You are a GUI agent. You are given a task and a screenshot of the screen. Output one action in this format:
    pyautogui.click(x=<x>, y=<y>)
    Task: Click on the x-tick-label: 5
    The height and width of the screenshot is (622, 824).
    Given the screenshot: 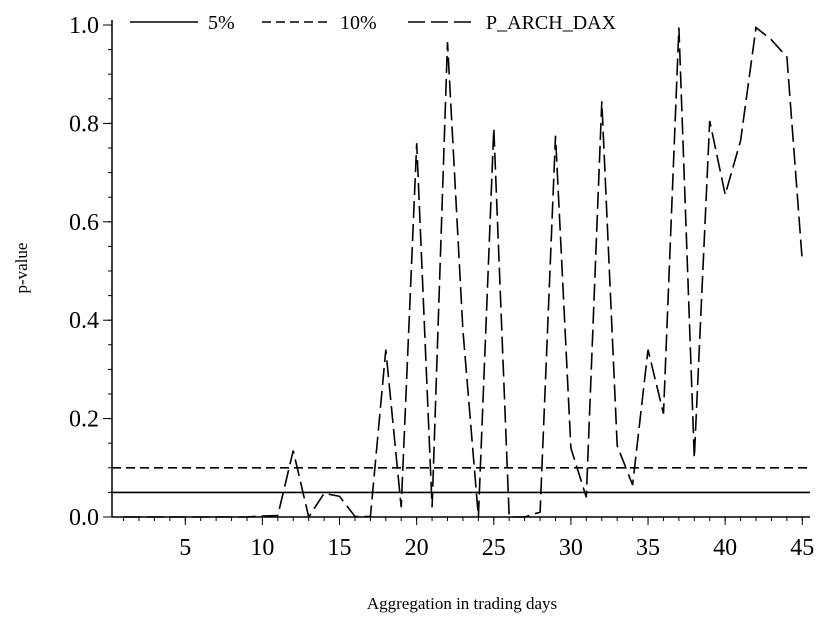 What is the action you would take?
    pyautogui.click(x=185, y=548)
    